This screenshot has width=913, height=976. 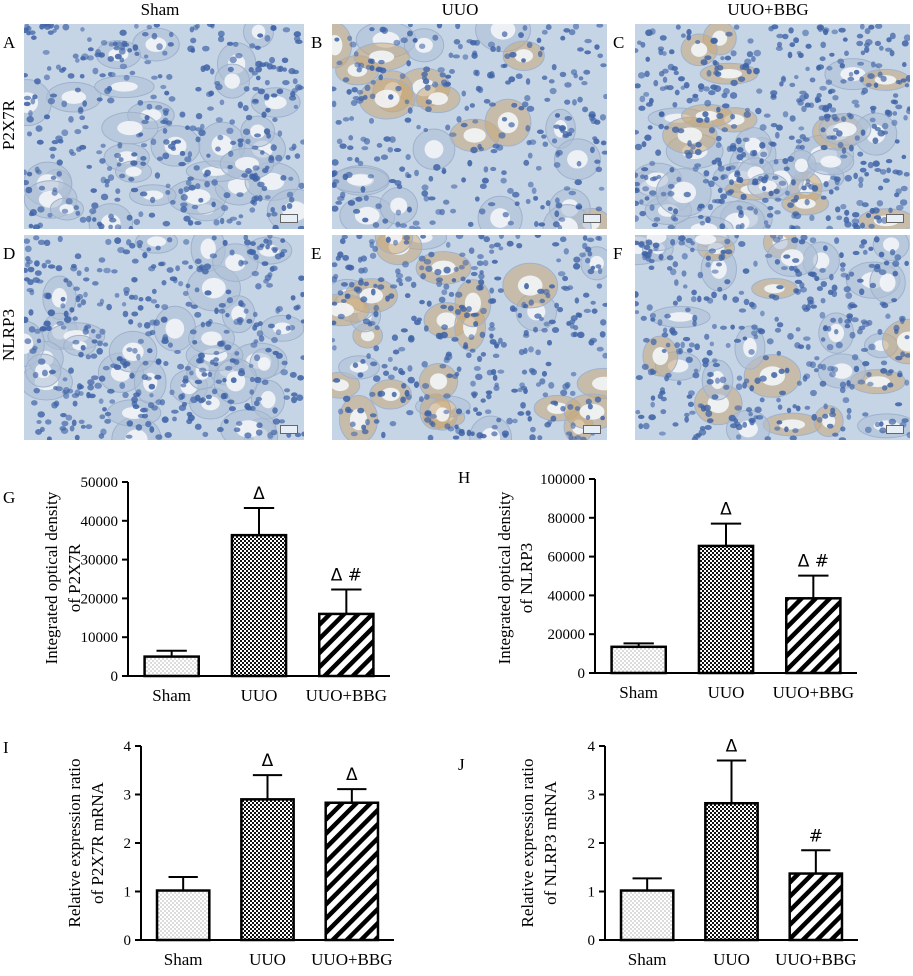 I want to click on panel-letter-a: A, so click(x=9, y=42).